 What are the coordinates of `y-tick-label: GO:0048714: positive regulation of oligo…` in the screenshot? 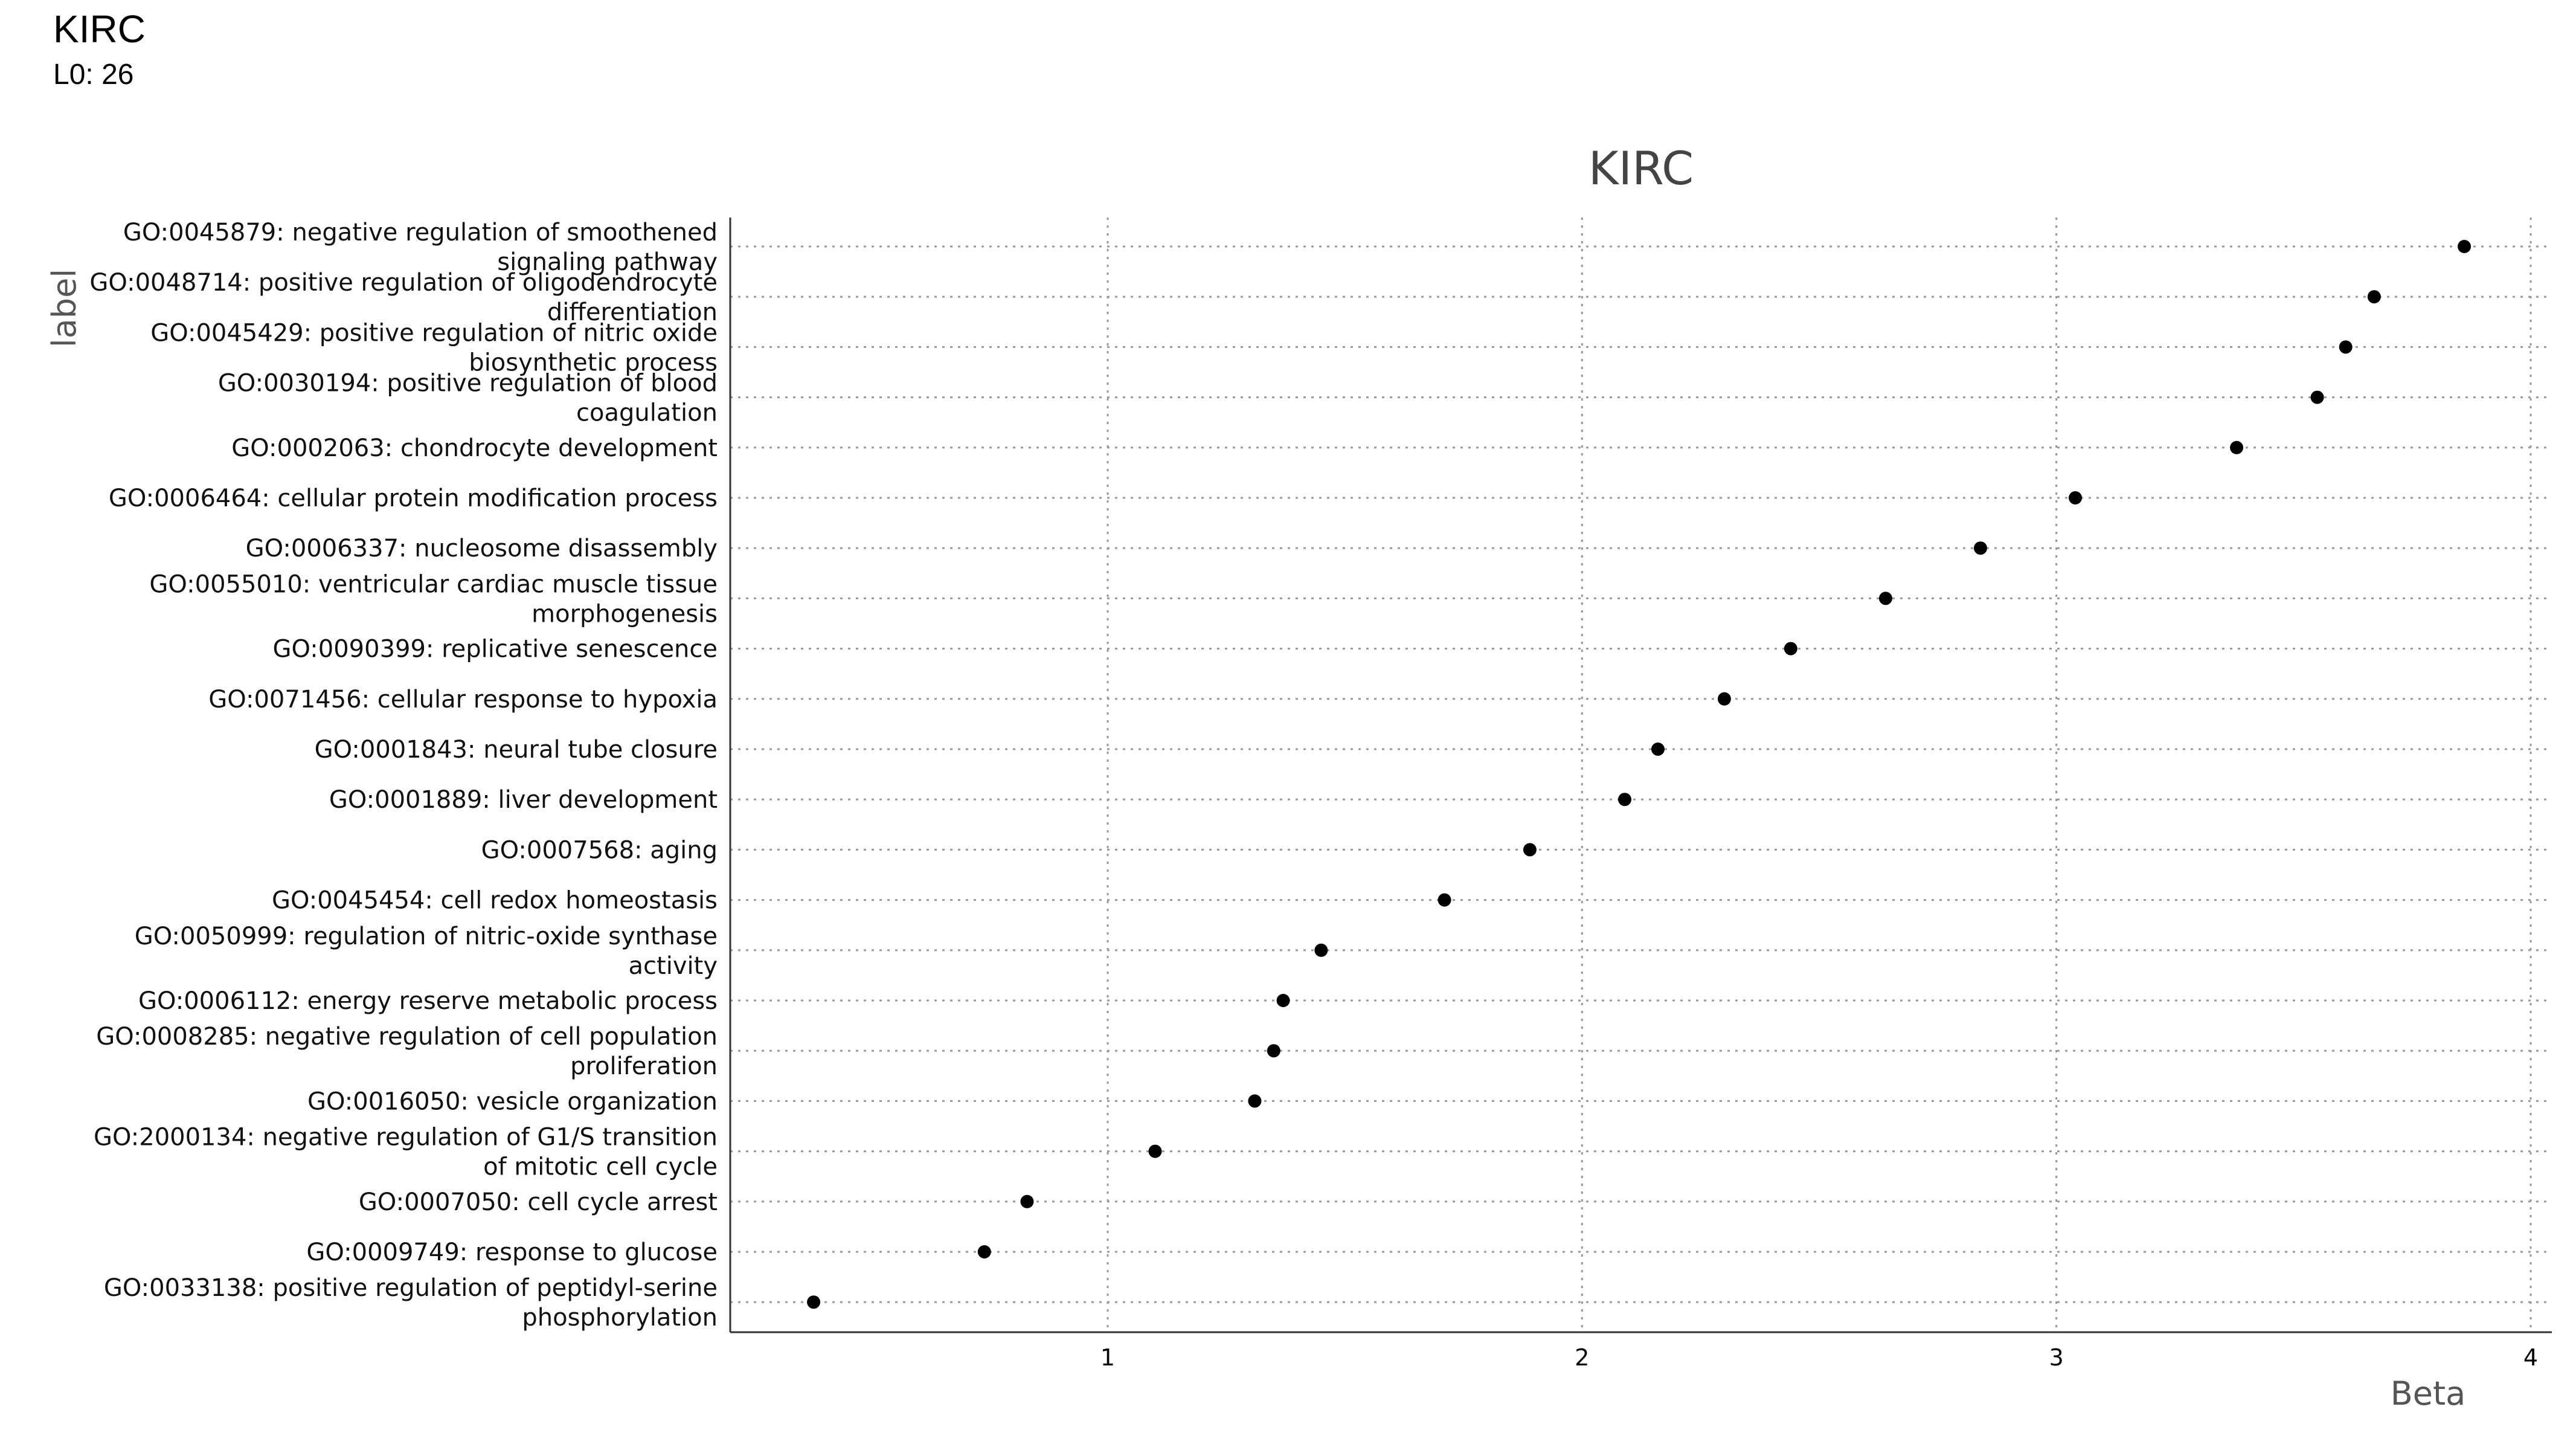 It's located at (403, 297).